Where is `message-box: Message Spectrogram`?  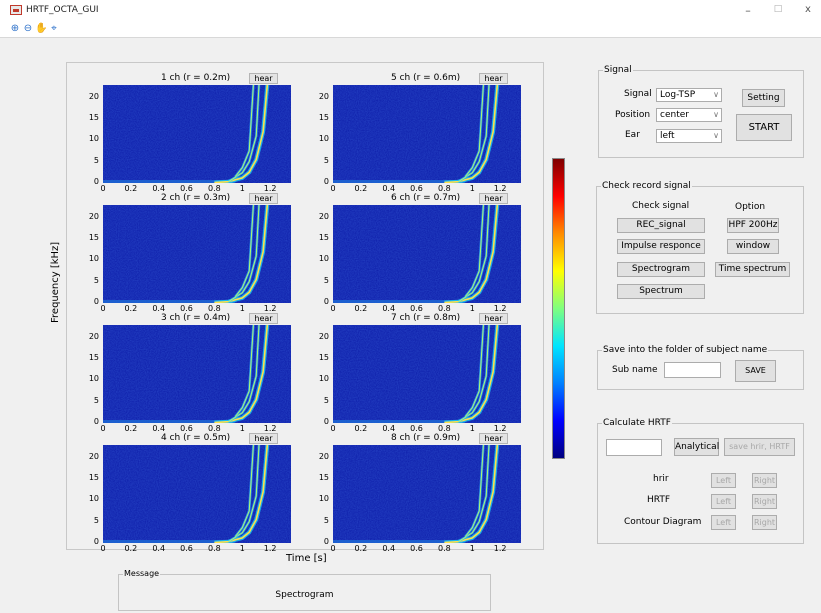
message-box: Message Spectrogram is located at coordinates (304, 590).